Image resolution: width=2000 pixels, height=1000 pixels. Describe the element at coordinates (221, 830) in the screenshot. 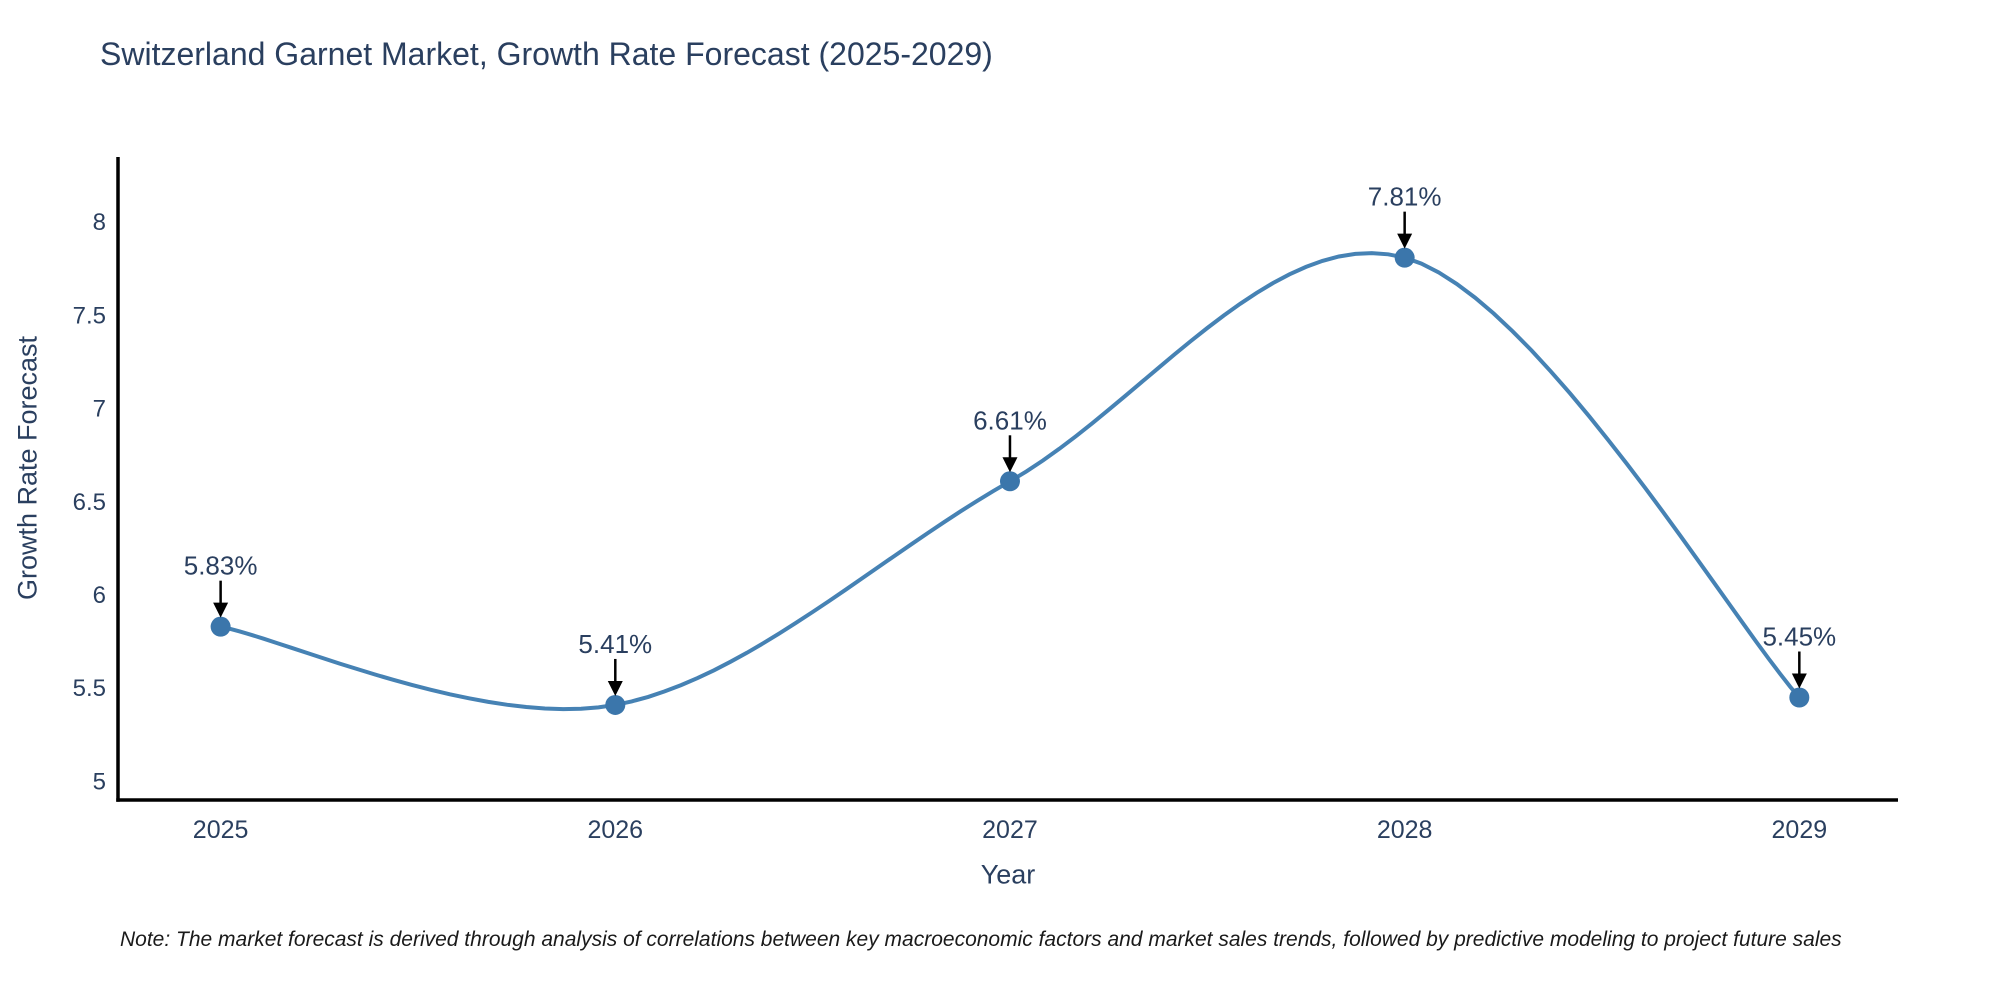

I see `x-tick-label: 2025` at that location.